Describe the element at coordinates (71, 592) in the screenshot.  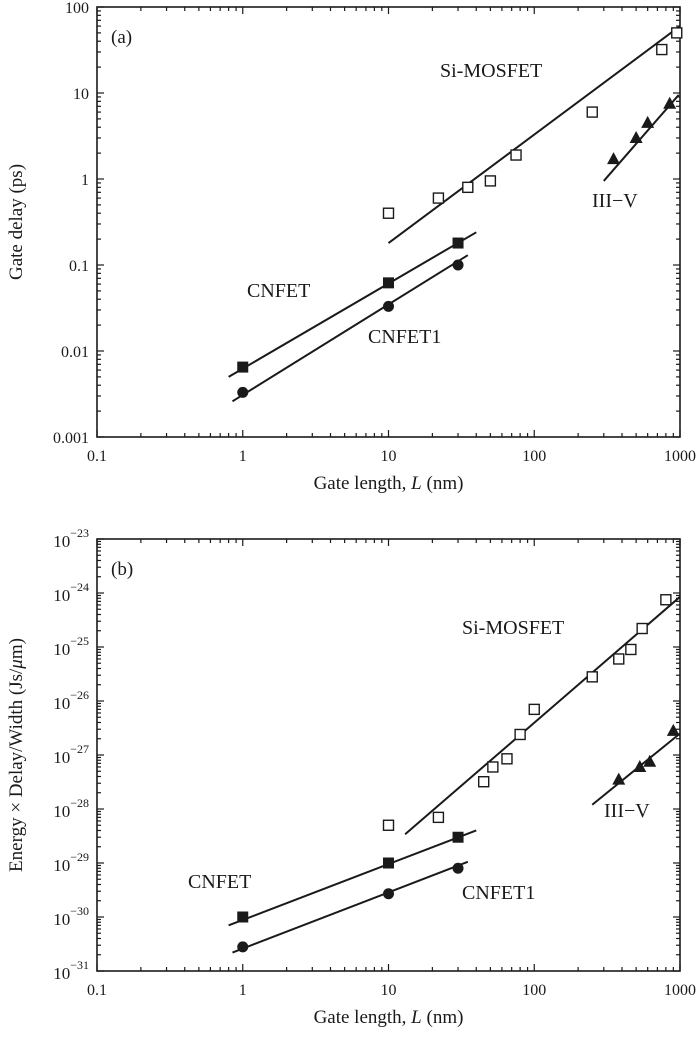
I see `y-tick-label: 10−24` at that location.